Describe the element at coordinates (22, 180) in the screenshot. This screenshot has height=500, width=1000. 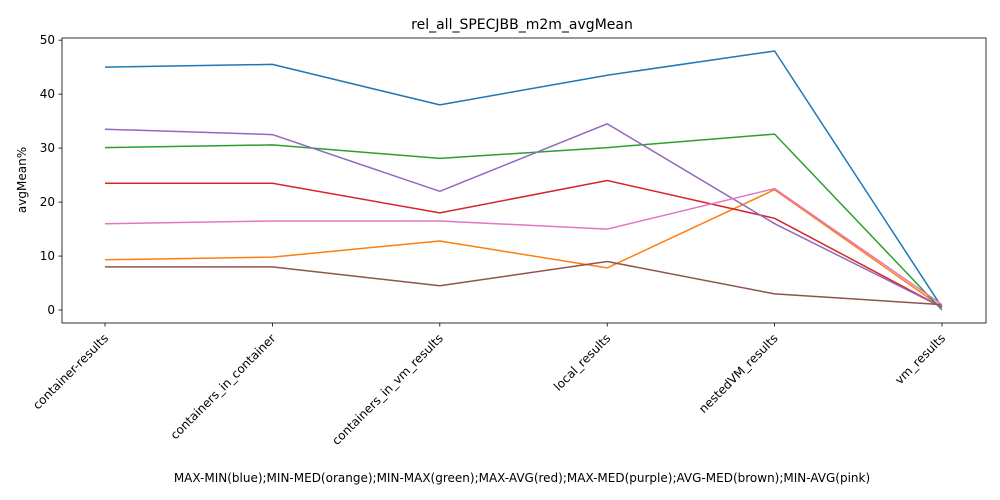
I see `y-axis-label: avgMean%` at that location.